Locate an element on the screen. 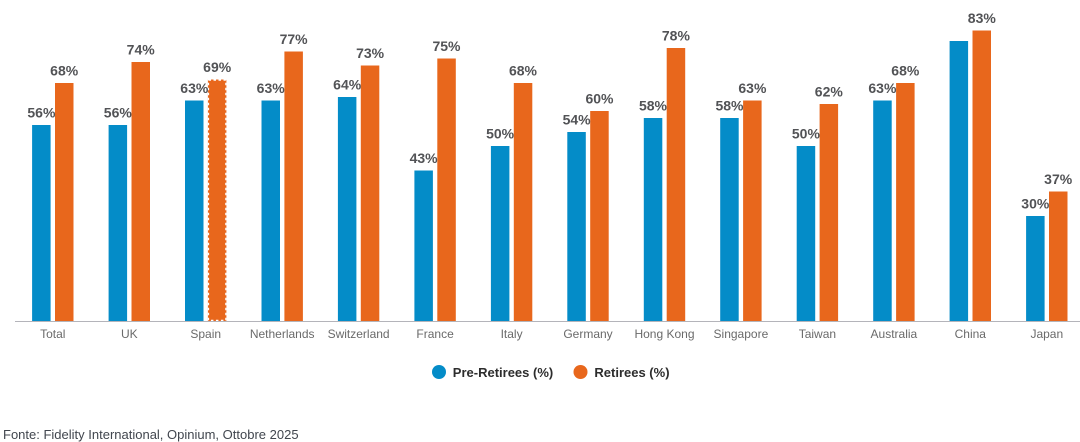 This screenshot has height=442, width=1080. svg-text: Retirees (%) is located at coordinates (631, 372).